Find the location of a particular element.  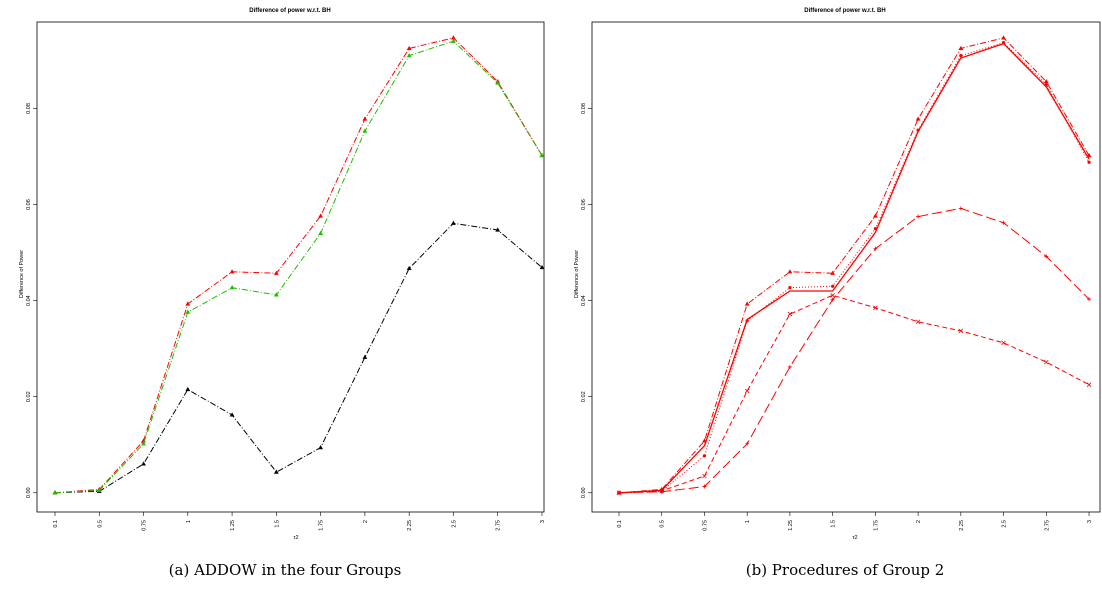

y-tick-label: 0.04 is located at coordinates (584, 300).